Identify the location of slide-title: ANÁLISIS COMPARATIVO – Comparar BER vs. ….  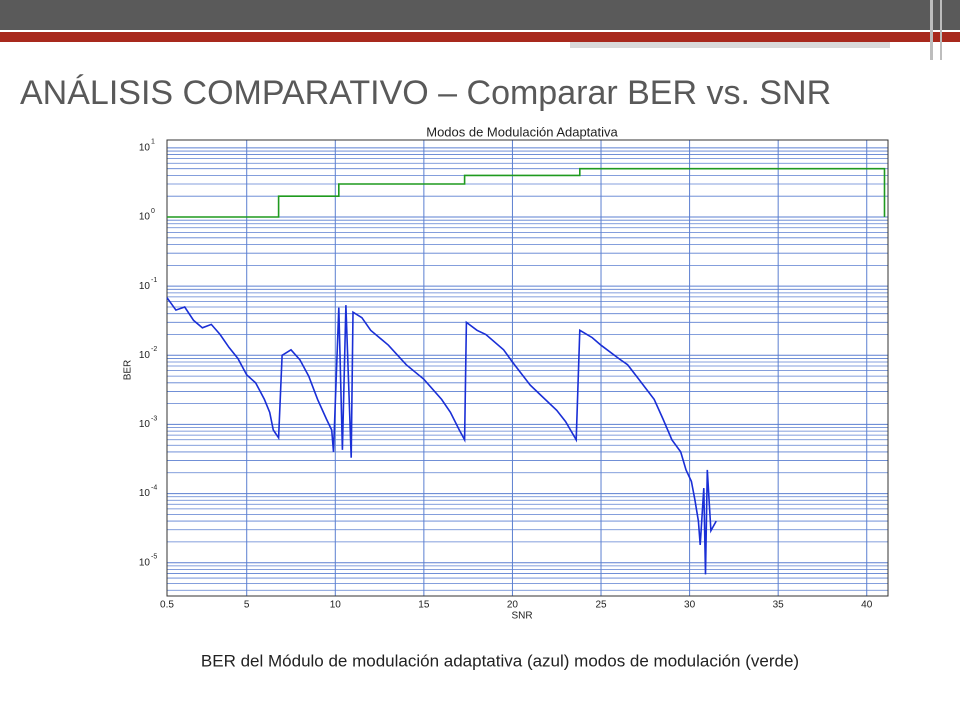
(425, 93).